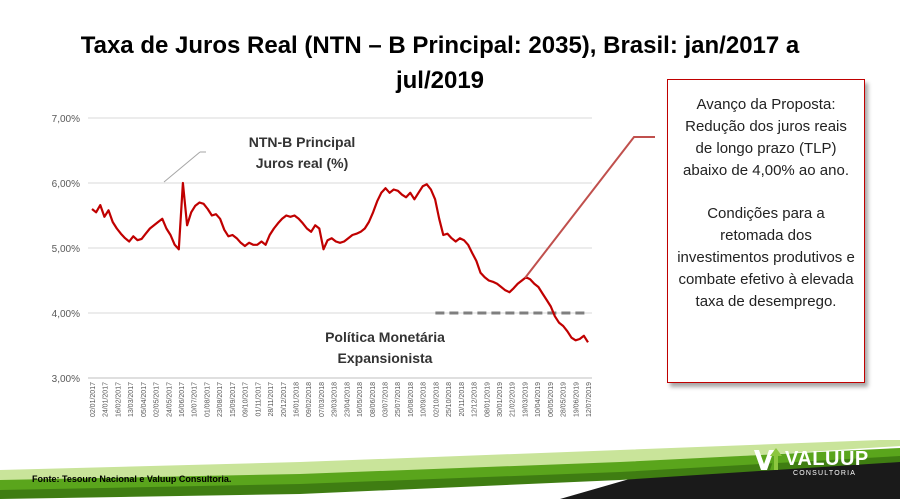 The height and width of the screenshot is (499, 900). I want to click on x-tick-label: 13/03/2017, so click(131, 399).